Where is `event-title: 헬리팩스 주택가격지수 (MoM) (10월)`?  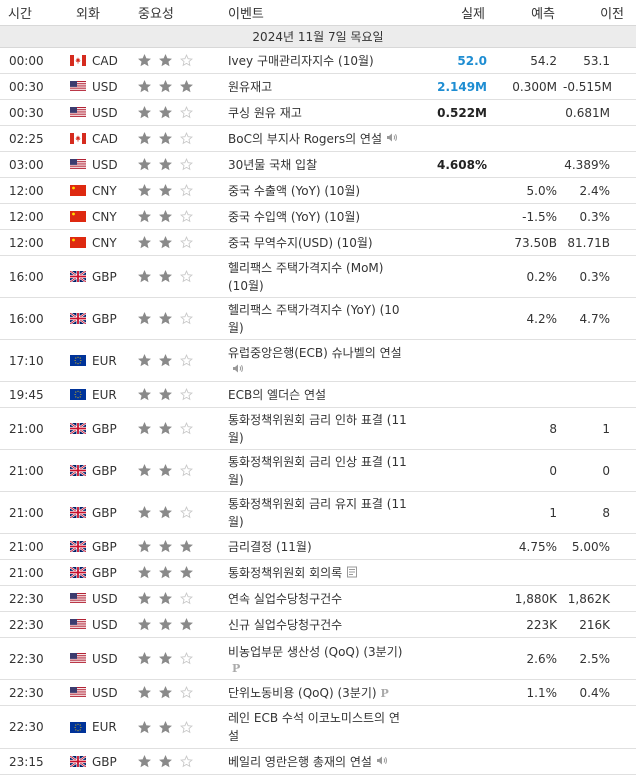
event-title: 헬리팩스 주택가격지수 (MoM) (10월) is located at coordinates (306, 276).